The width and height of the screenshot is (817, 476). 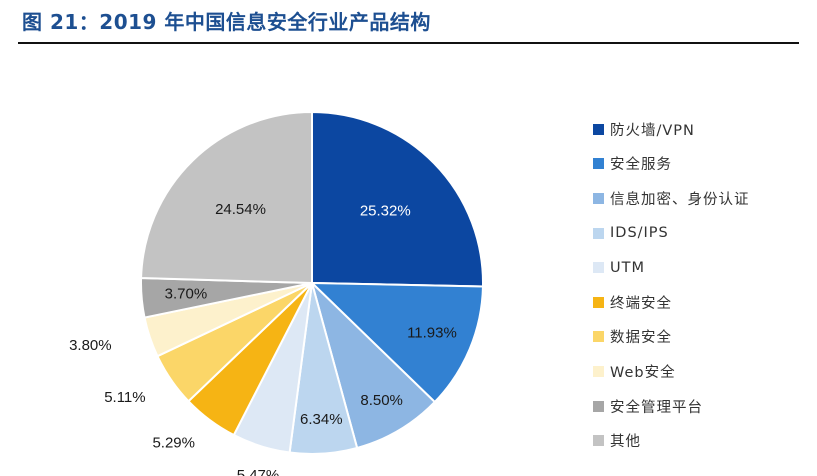 What do you see at coordinates (625, 442) in the screenshot?
I see `legend-label: 其他` at bounding box center [625, 442].